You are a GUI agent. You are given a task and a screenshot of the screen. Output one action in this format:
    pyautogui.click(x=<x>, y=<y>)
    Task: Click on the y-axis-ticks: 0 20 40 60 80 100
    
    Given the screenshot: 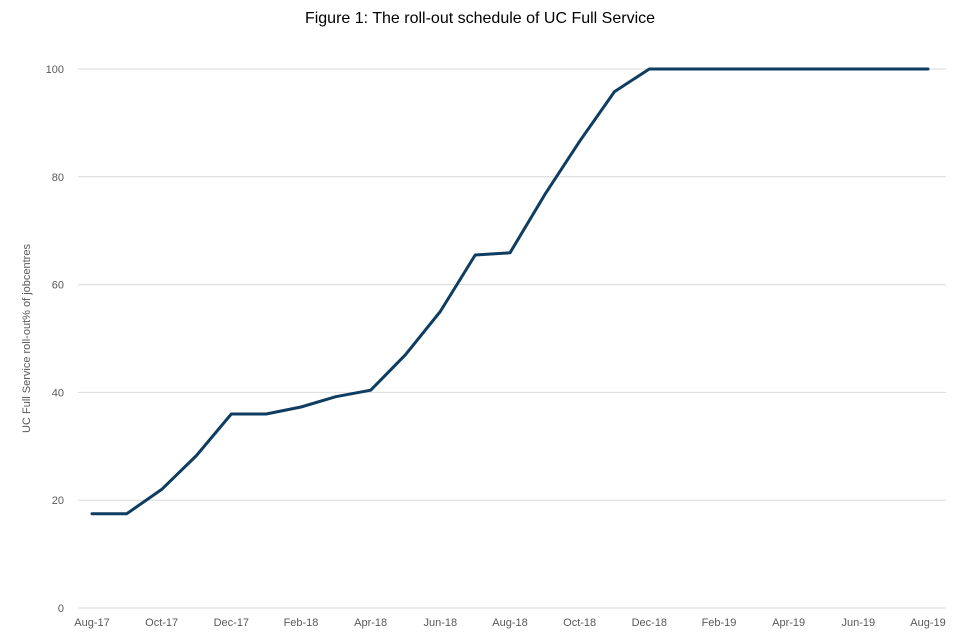 What is the action you would take?
    pyautogui.click(x=55, y=339)
    